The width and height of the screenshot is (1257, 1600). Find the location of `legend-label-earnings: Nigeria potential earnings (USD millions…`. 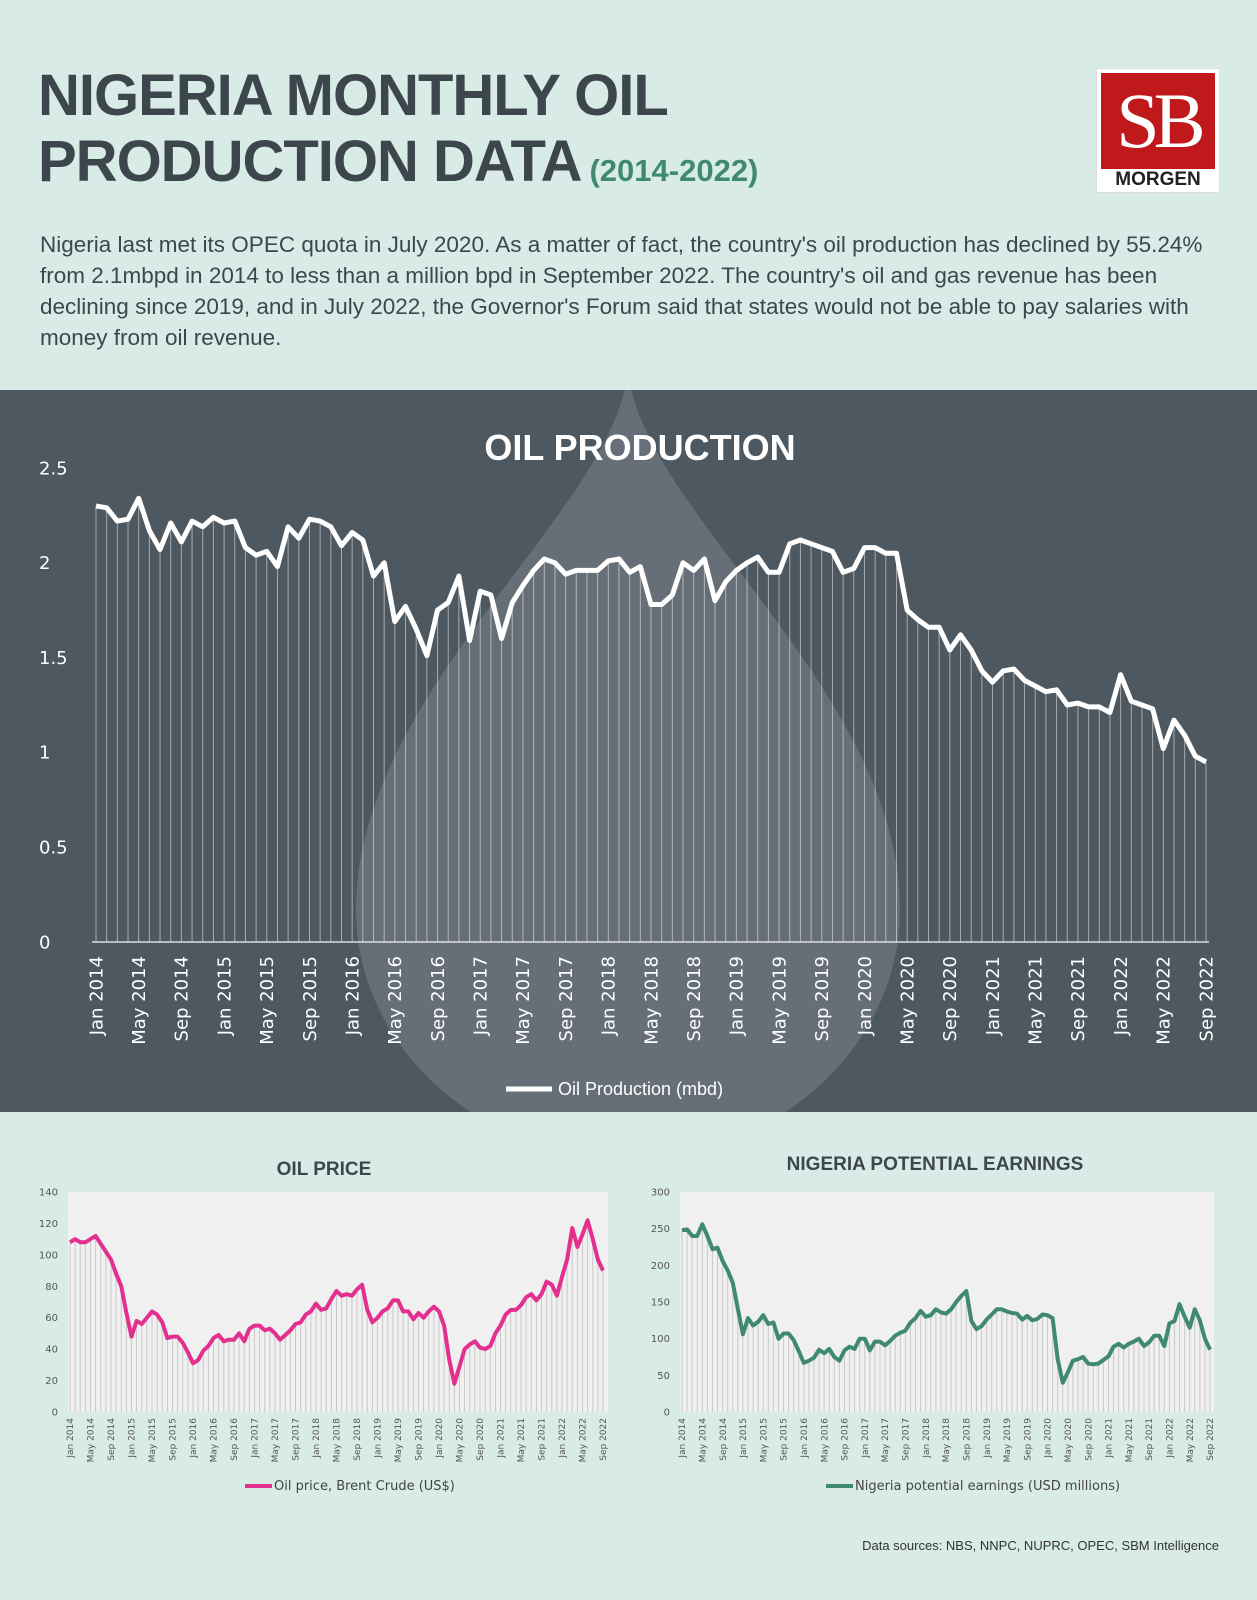

legend-label-earnings: Nigeria potential earnings (USD millions… is located at coordinates (987, 1486).